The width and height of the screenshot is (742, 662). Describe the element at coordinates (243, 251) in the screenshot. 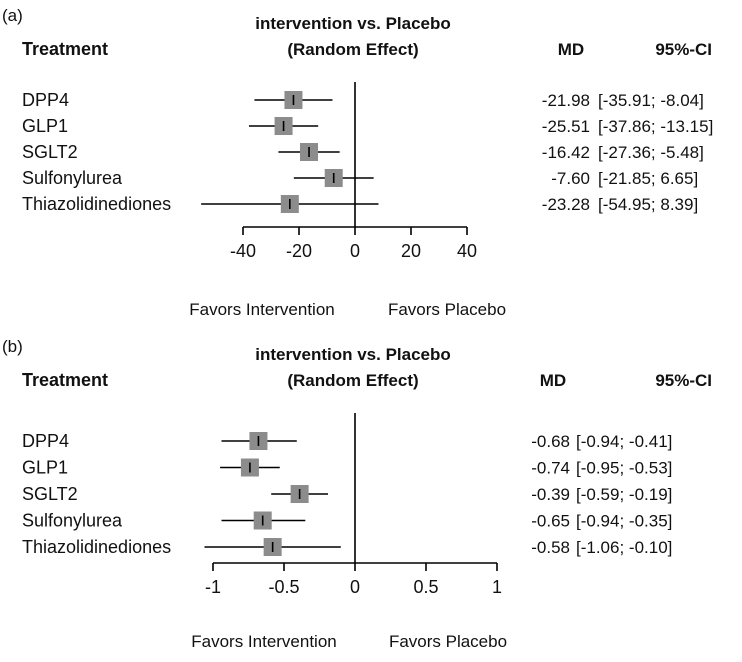

I see `x-tick-label: -40` at that location.